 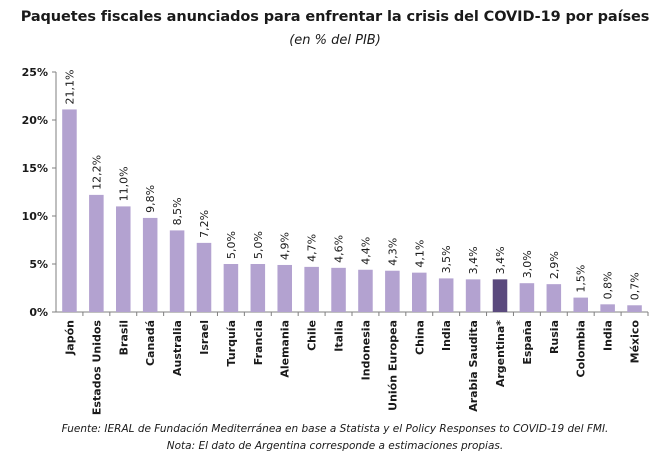 I want to click on data-label: 9,8%, so click(x=150, y=199).